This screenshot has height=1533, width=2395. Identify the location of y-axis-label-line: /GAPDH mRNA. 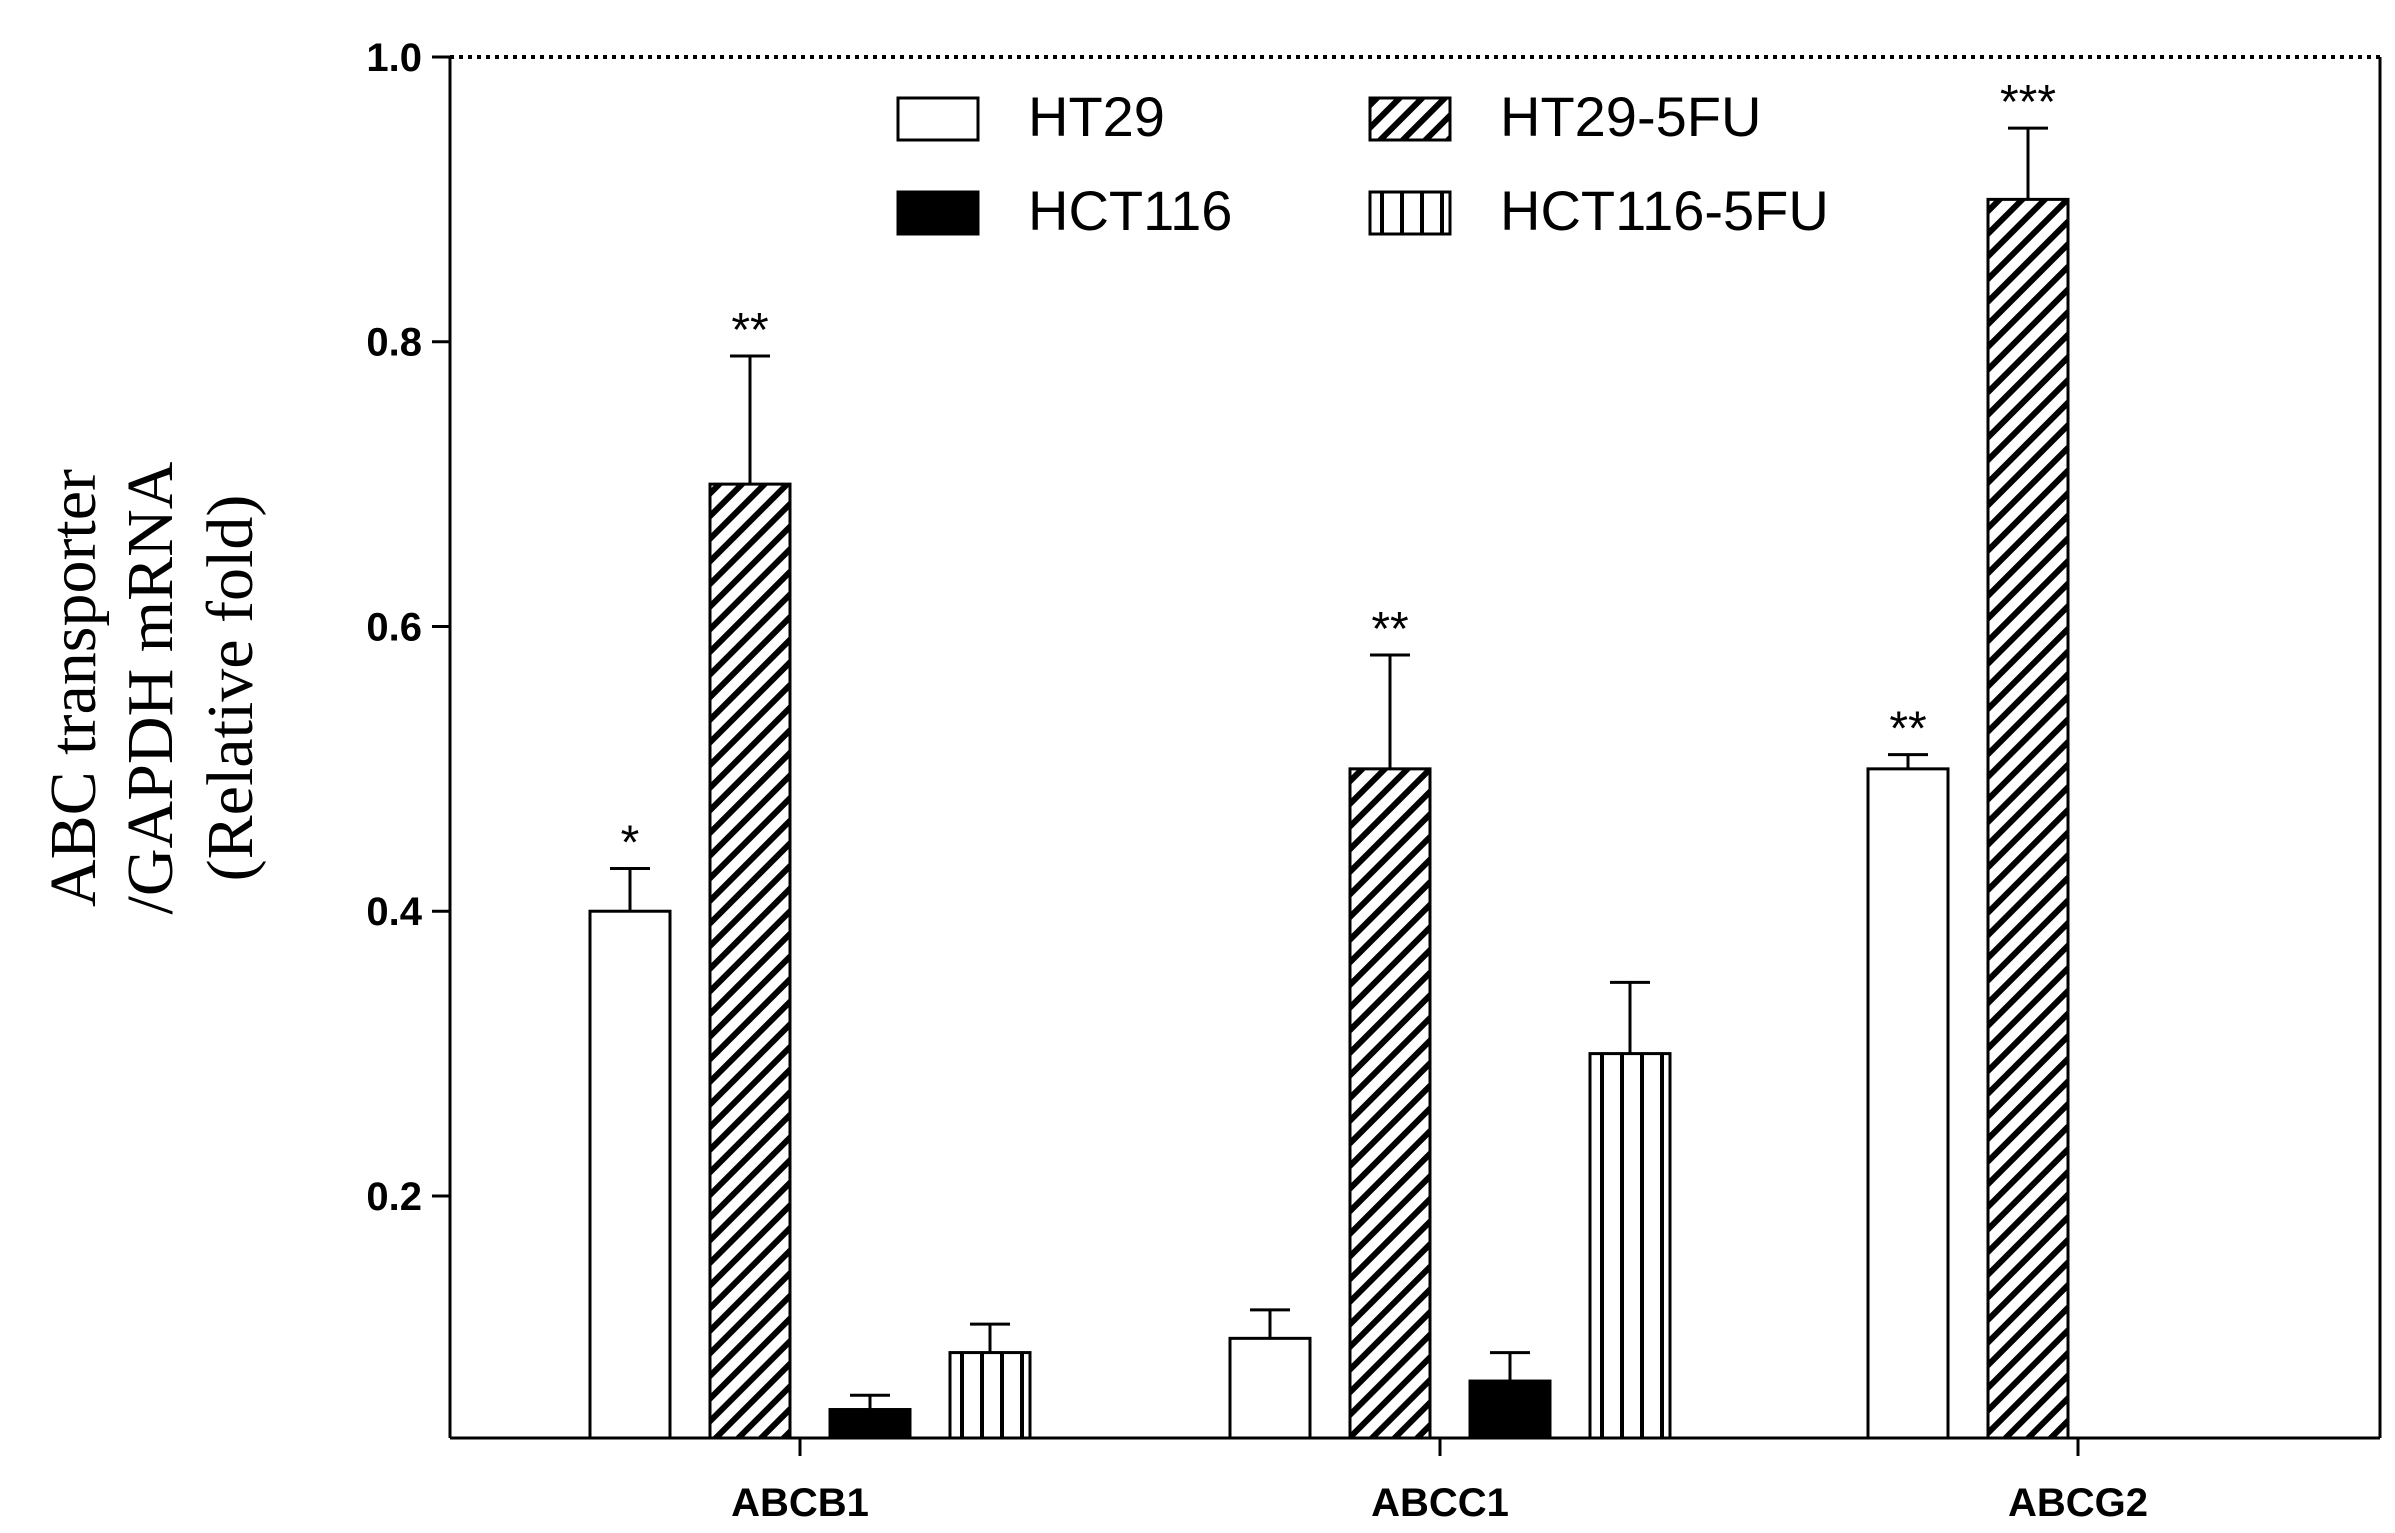
(150, 687).